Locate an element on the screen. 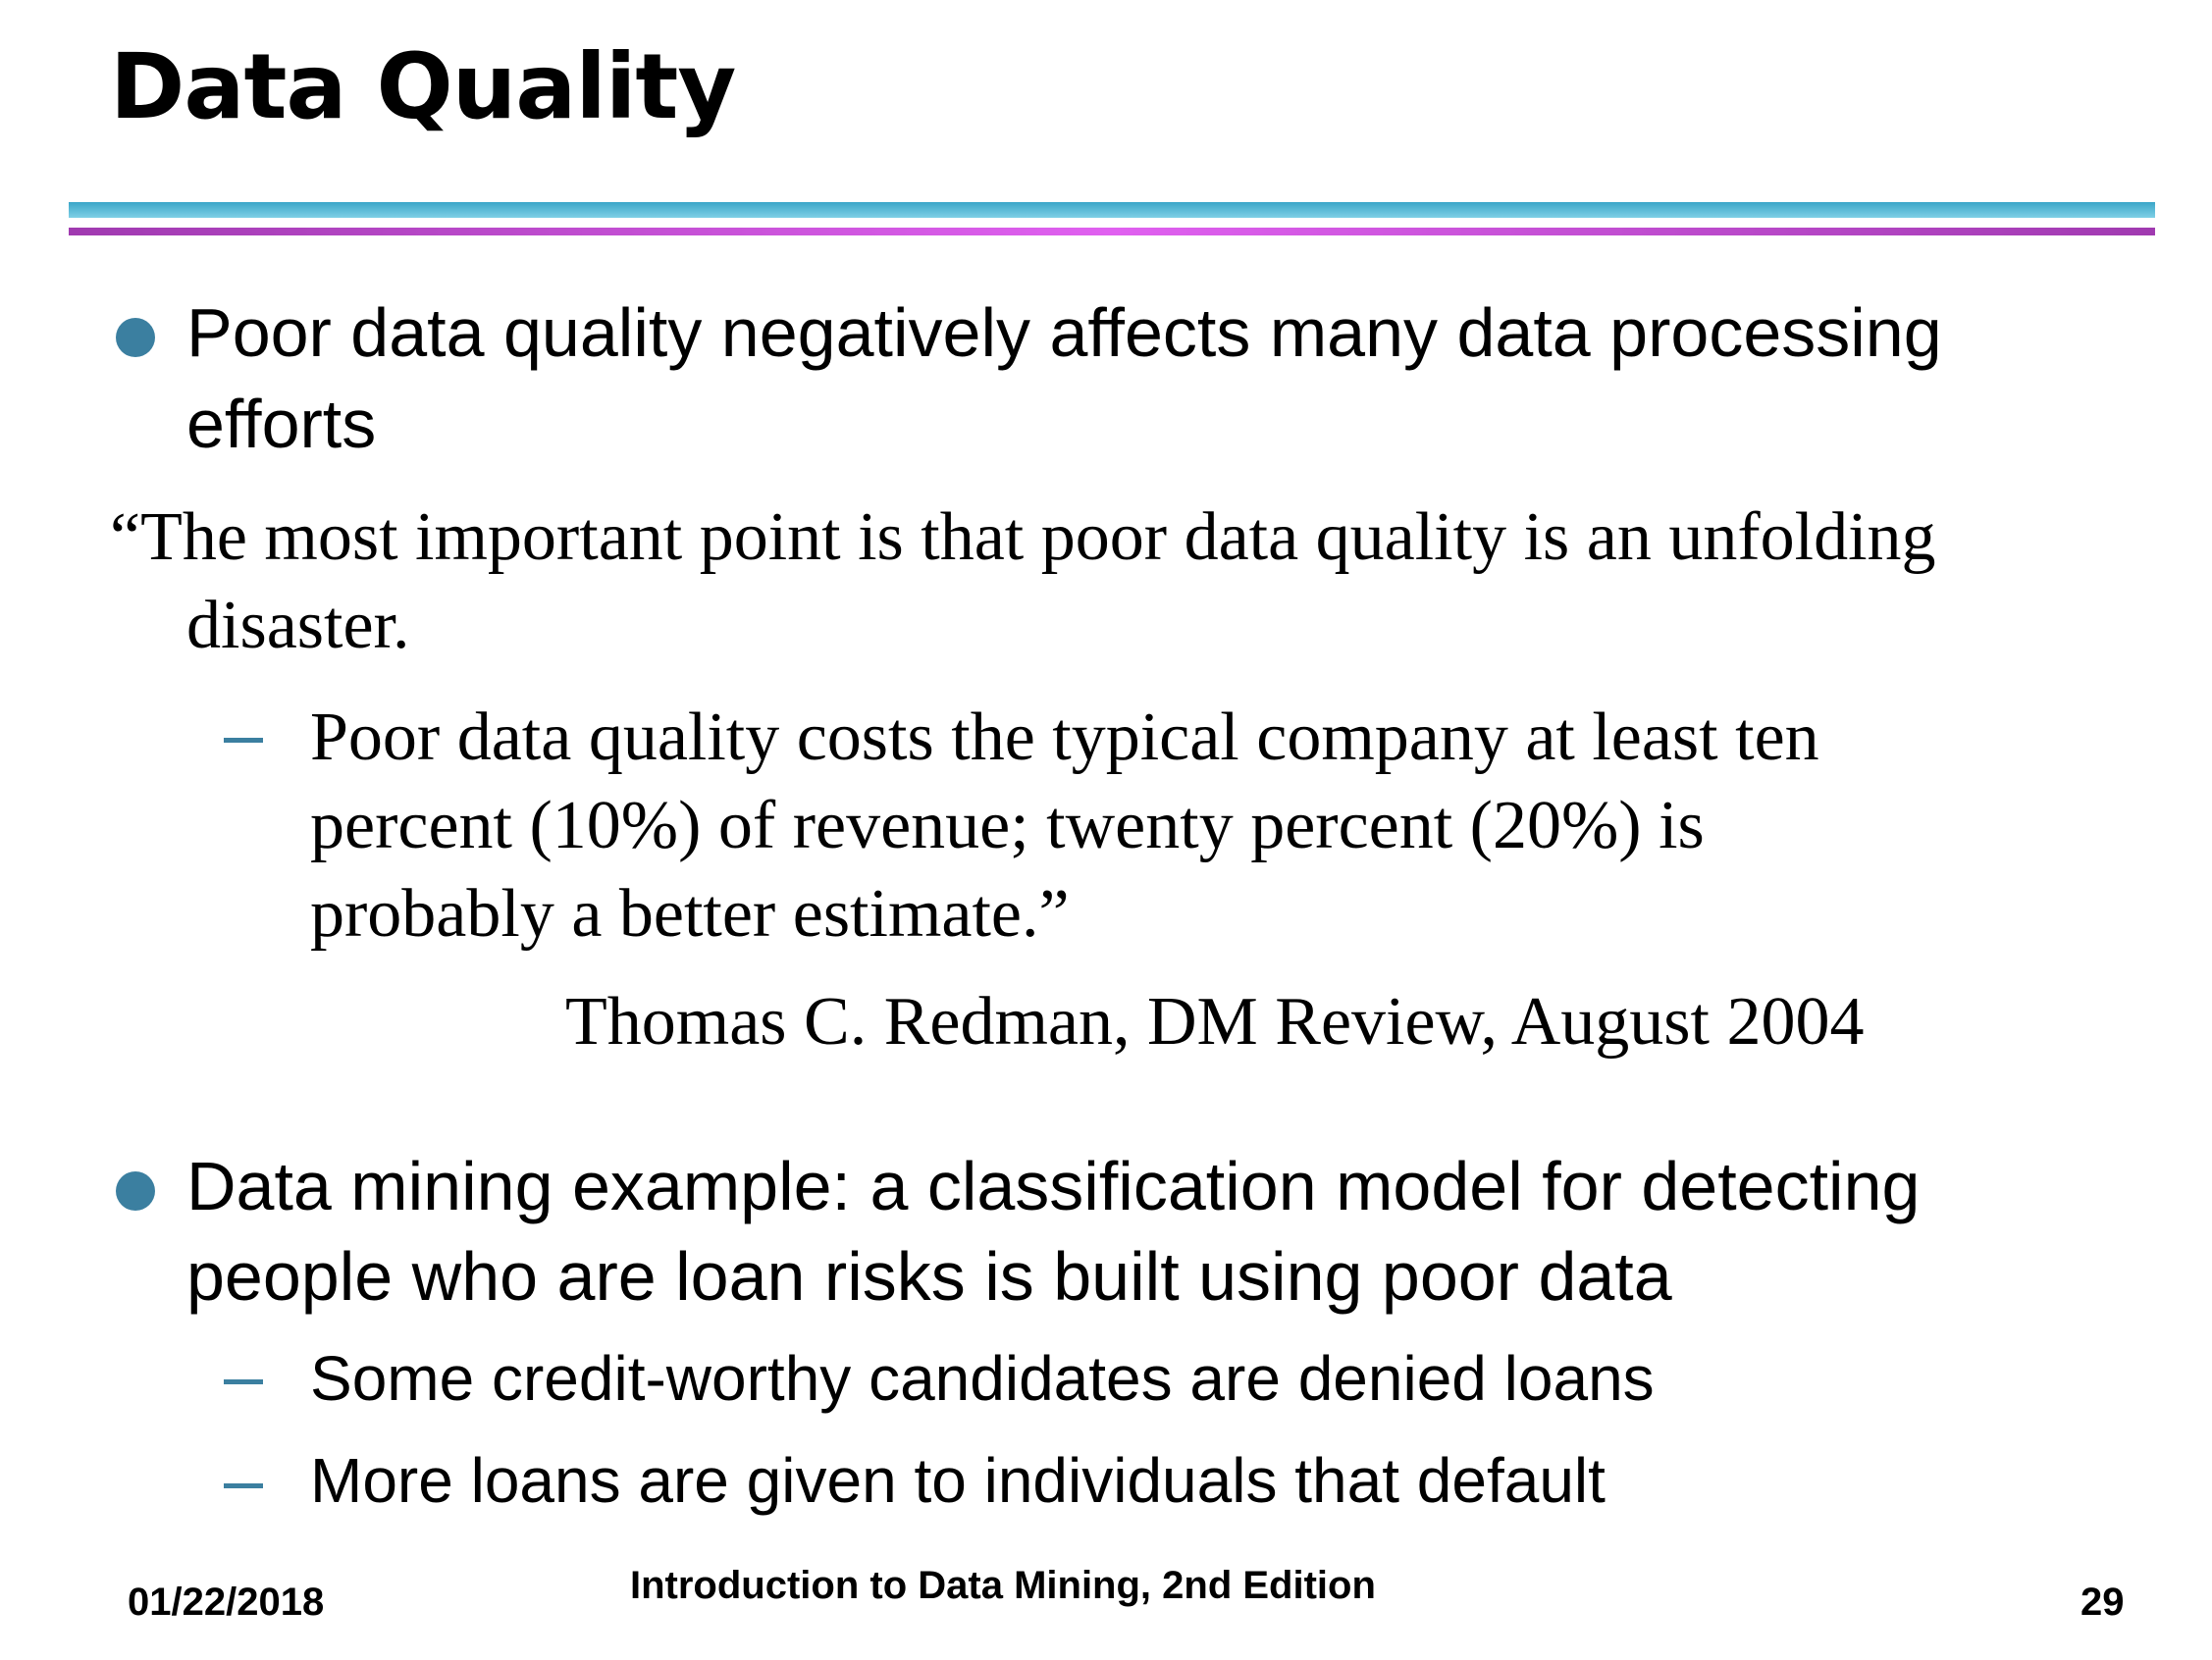 The image size is (2212, 1660). slide-title: Data Quality is located at coordinates (423, 86).